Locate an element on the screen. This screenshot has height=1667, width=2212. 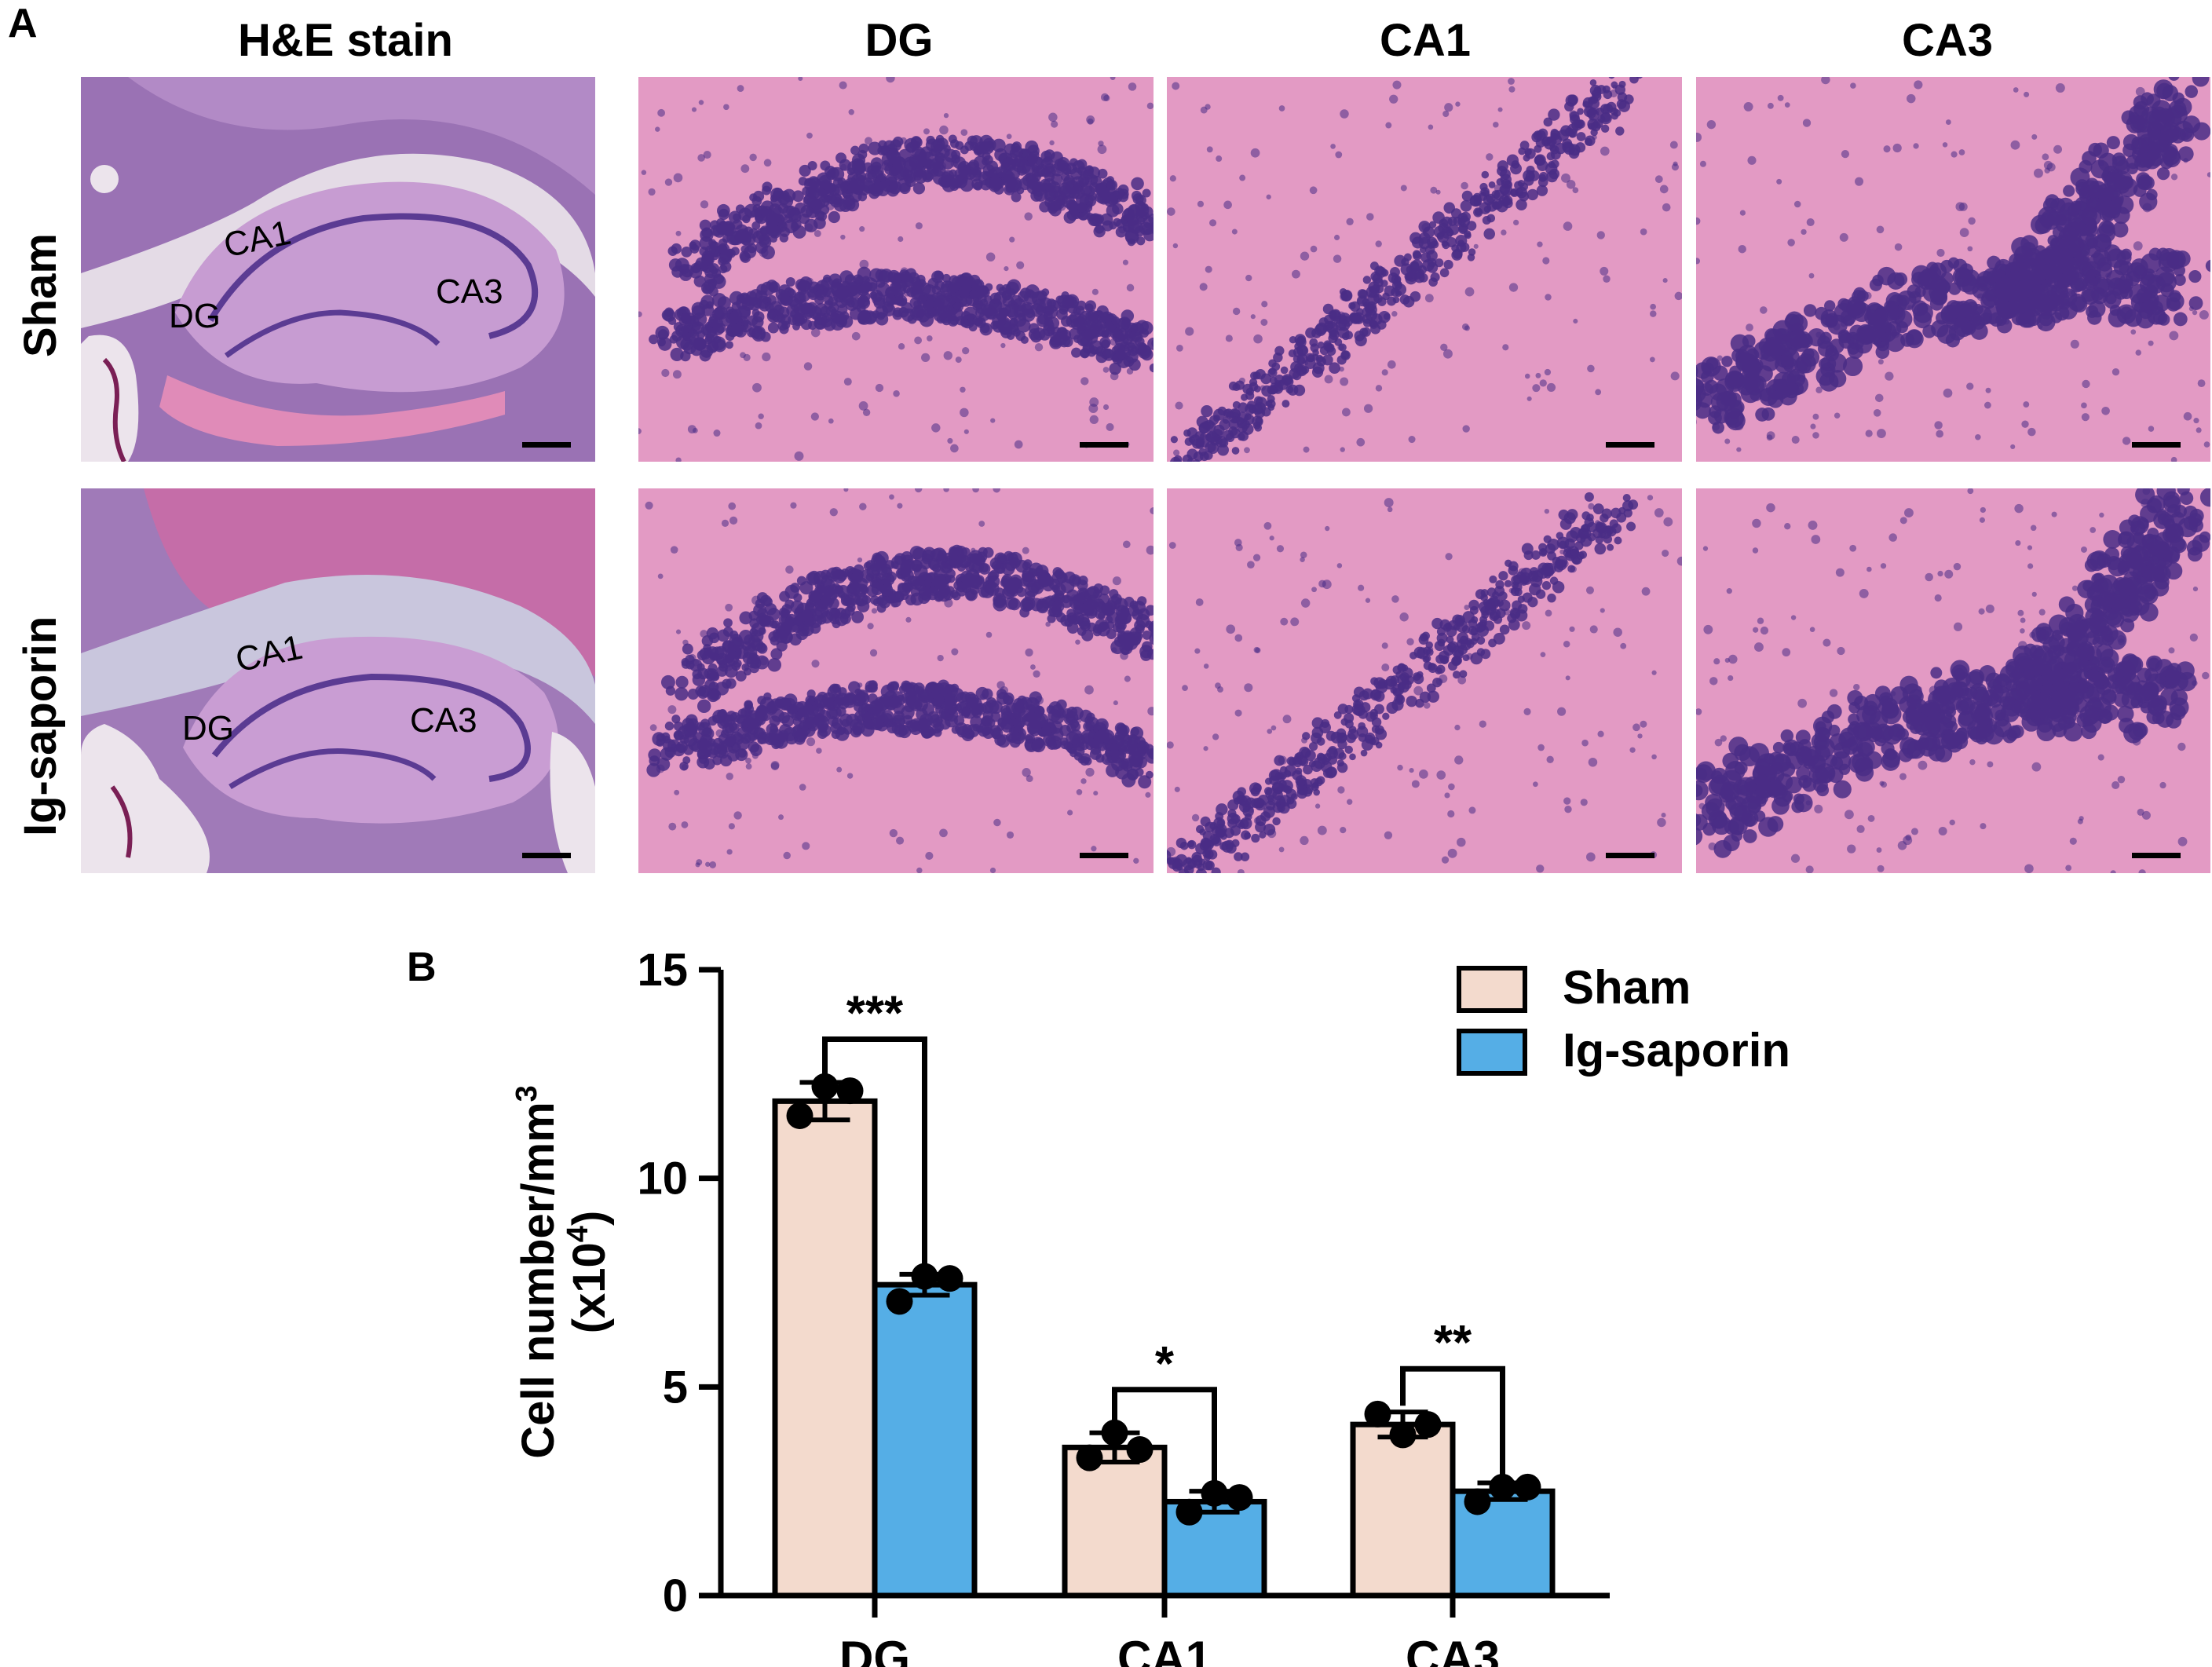
legend-swatch-ig-saporin is located at coordinates (1492, 1053).